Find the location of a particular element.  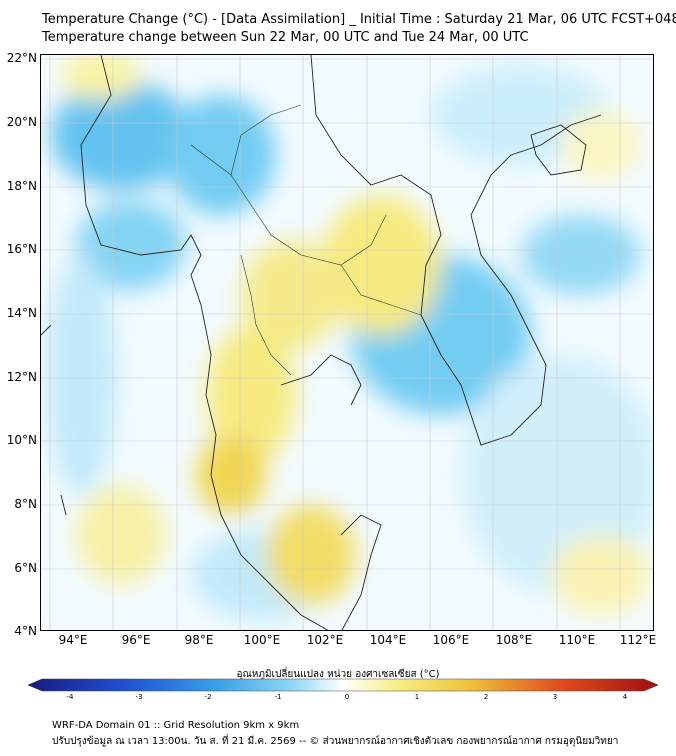

lat-label-4n: 4°N is located at coordinates (25, 631).